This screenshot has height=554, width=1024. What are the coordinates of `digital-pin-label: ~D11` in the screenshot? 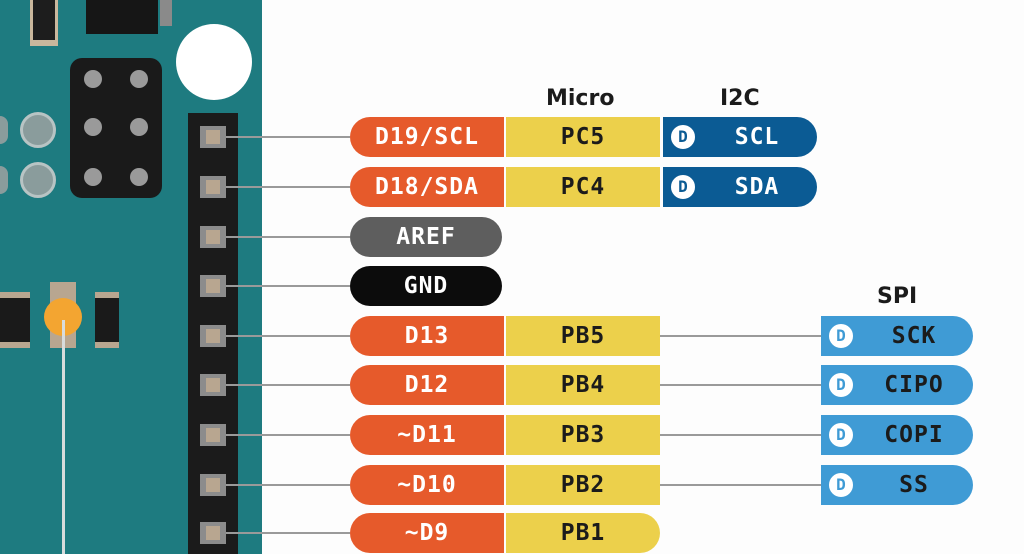 It's located at (427, 435).